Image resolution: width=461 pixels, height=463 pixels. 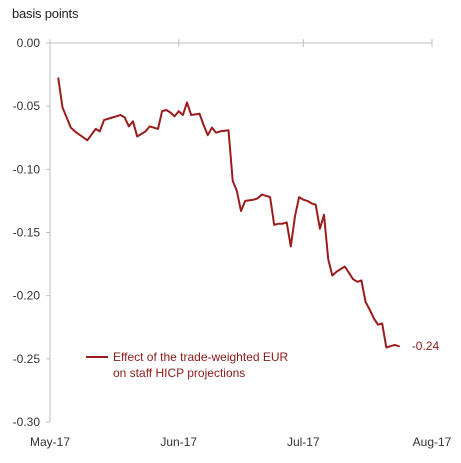 What do you see at coordinates (179, 373) in the screenshot?
I see `legend-label: on staff HICP projections` at bounding box center [179, 373].